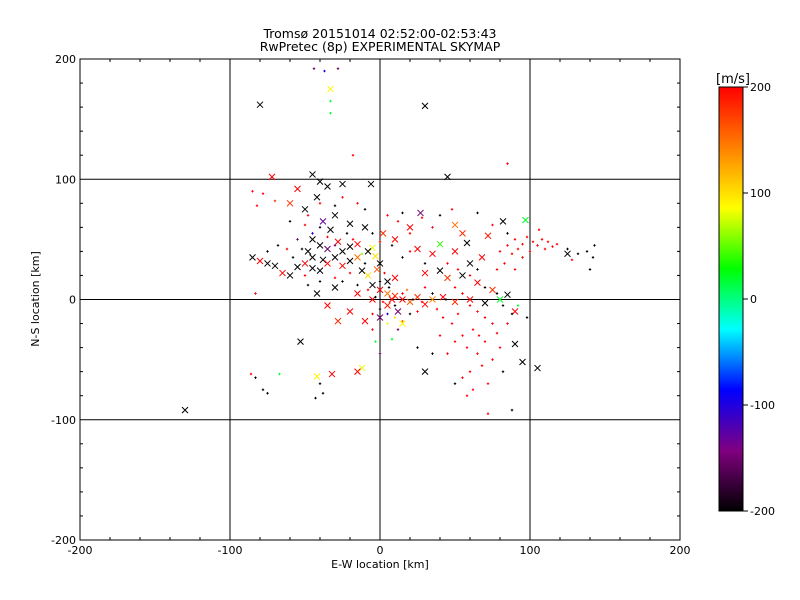 The width and height of the screenshot is (800, 600). I want to click on x-tick-label: -100, so click(230, 550).